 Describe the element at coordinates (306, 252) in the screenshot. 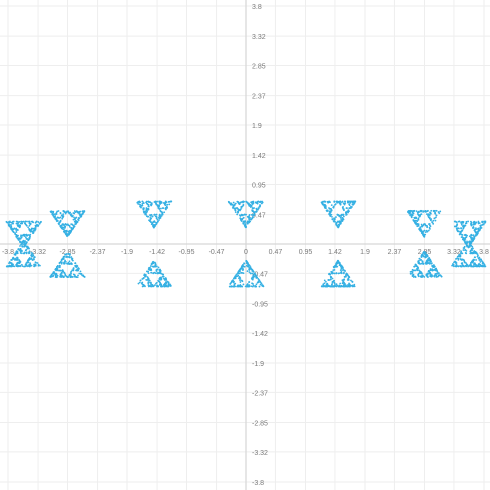

I see `x-tick-label: 0.95` at that location.